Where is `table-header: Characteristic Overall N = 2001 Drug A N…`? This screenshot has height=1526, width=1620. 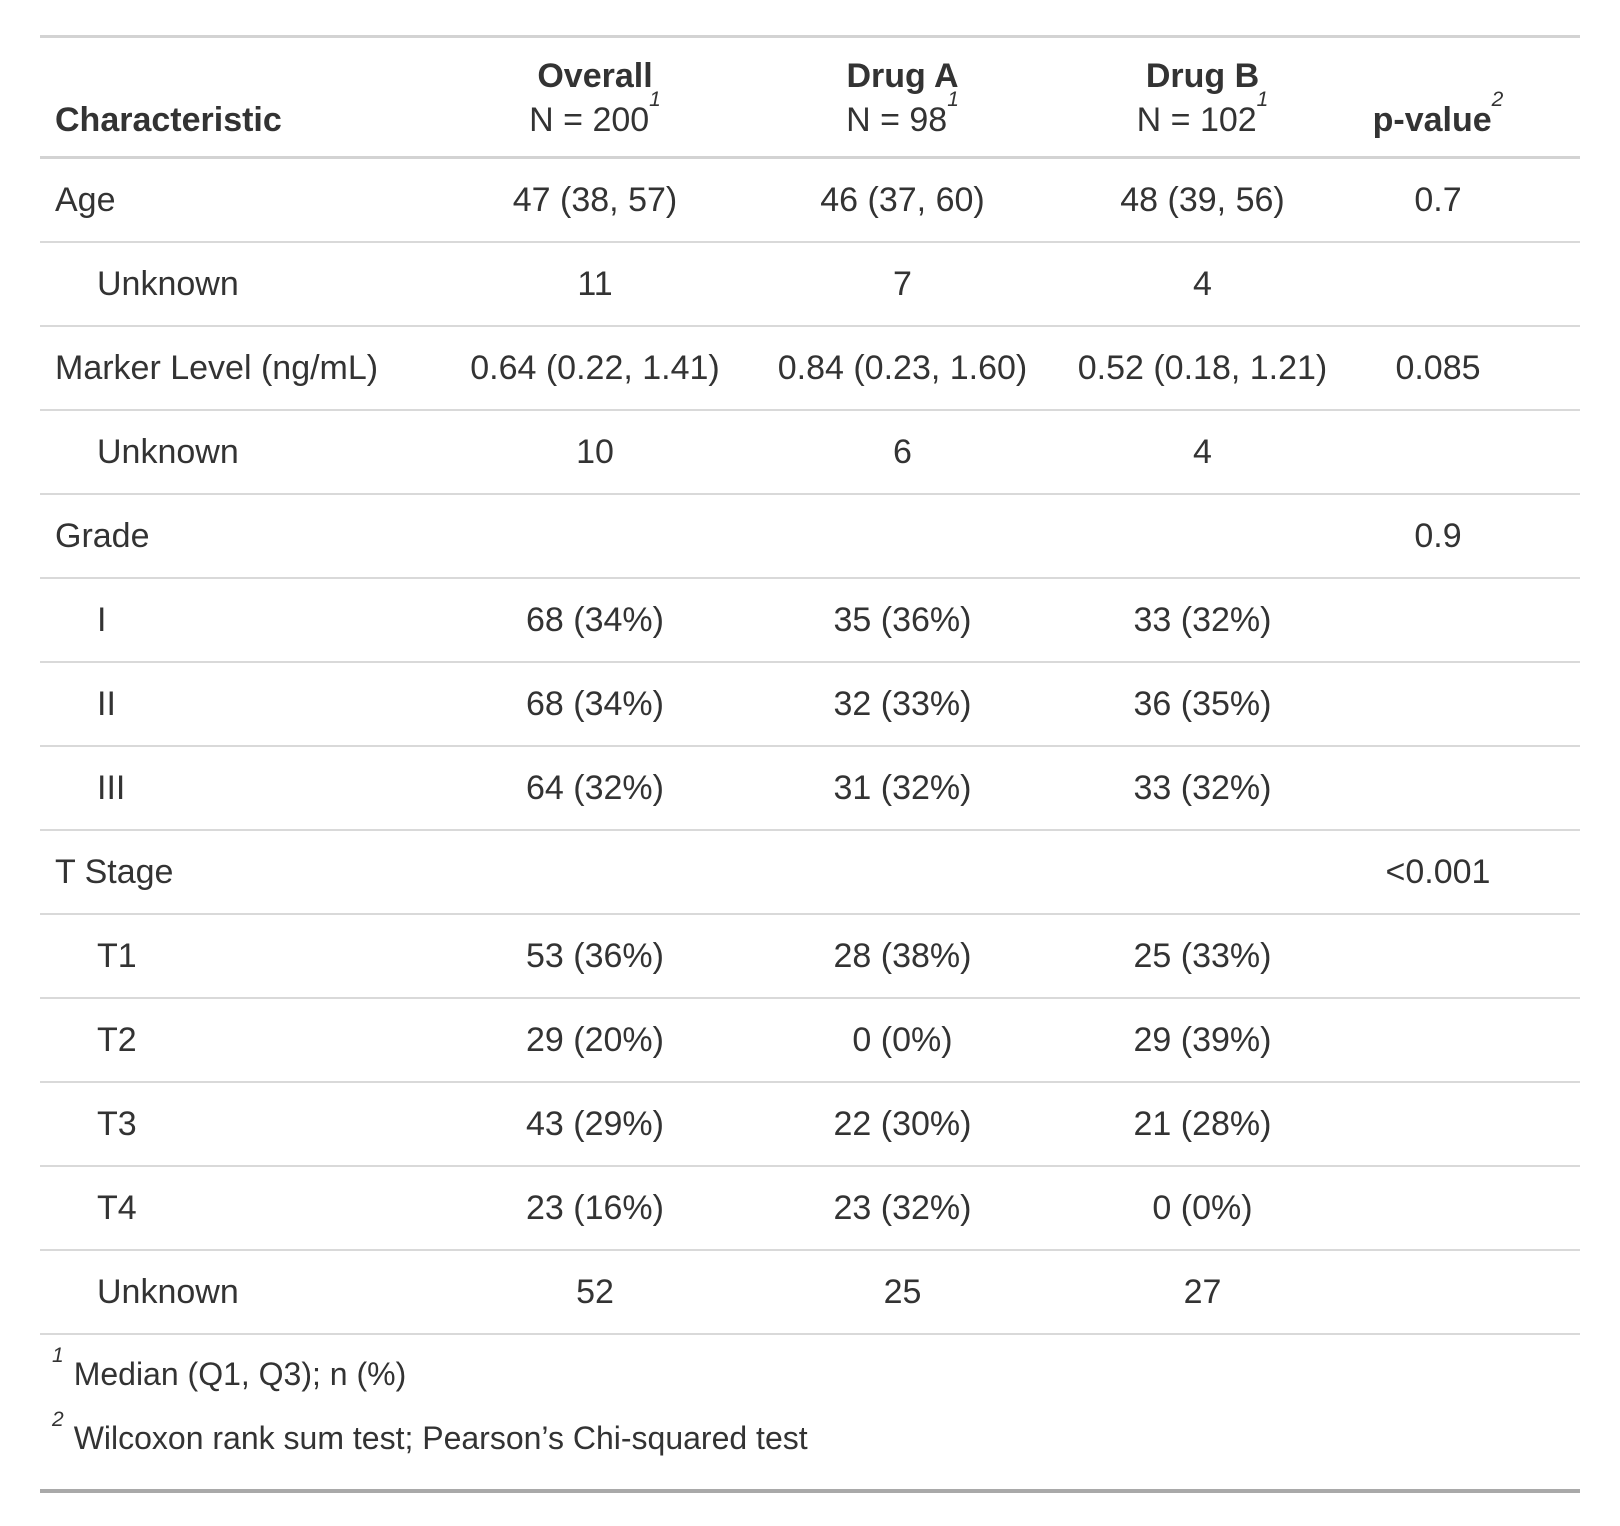 table-header: Characteristic Overall N = 2001 Drug A N… is located at coordinates (810, 97).